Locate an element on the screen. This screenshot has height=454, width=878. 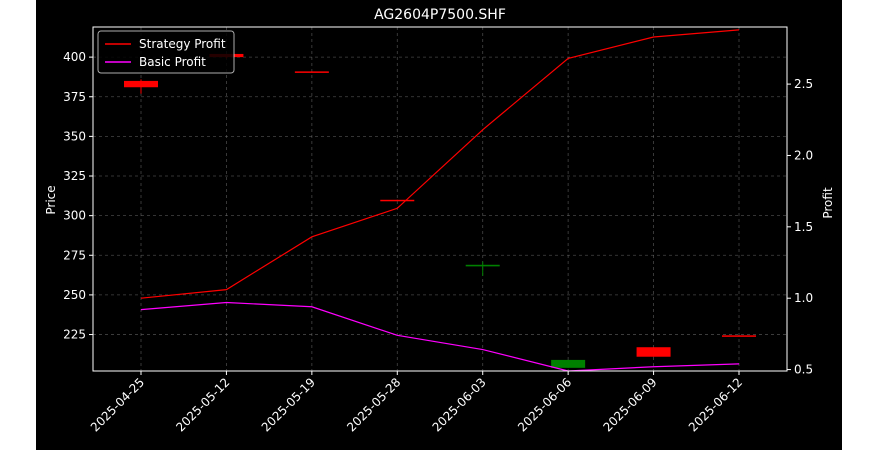
y-left-tick-label: 375 is located at coordinates (74, 97).